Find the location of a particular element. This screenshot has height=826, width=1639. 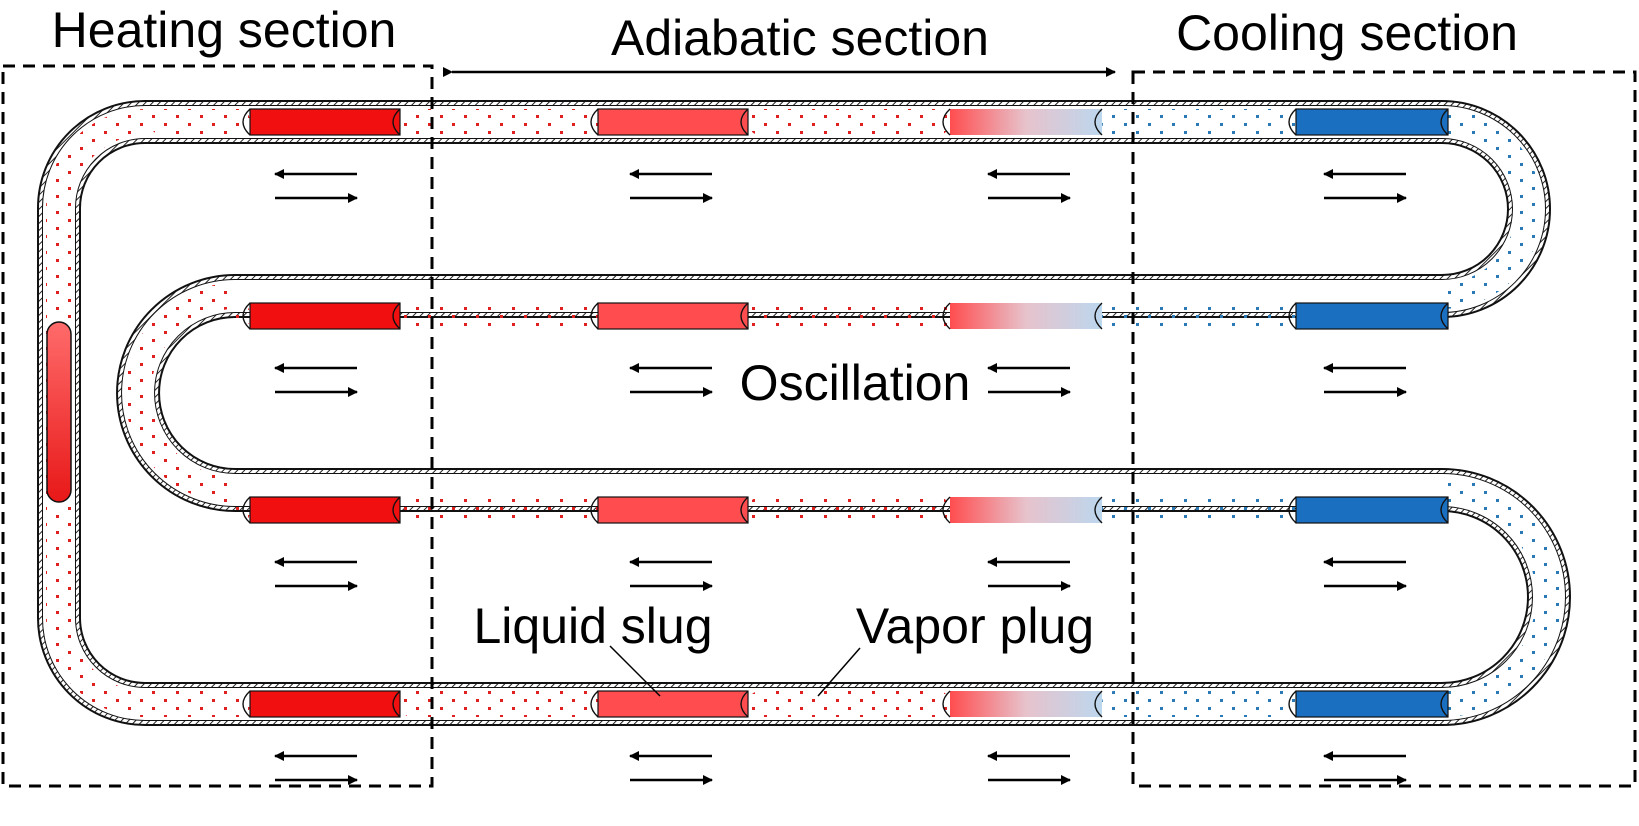

vapor-plug-pointer is located at coordinates (839, 672).